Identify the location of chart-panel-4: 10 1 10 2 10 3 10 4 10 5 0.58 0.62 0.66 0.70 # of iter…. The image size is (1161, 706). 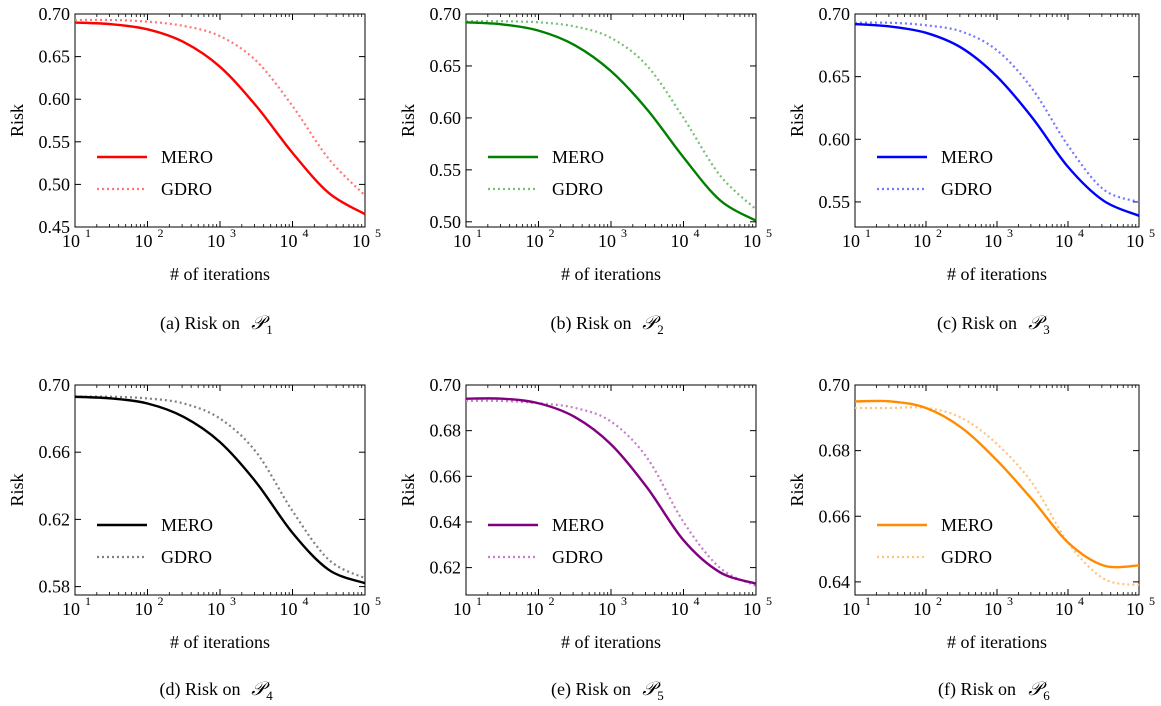
(194, 539).